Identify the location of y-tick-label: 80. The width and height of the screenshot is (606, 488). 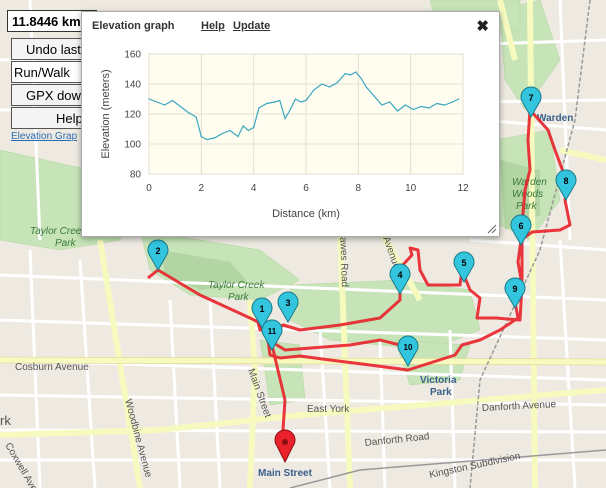
(136, 175).